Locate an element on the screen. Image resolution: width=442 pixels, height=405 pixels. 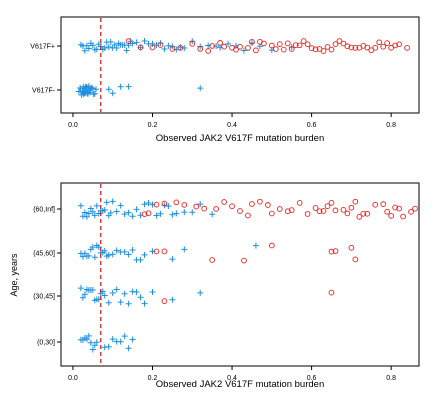
top-x-tick-label: 0.8 is located at coordinates (391, 125).